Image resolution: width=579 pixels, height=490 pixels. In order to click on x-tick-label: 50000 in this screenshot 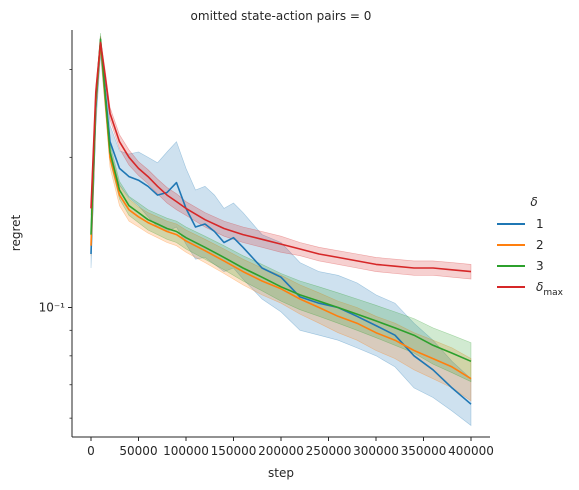, I will do `click(138, 451)`.